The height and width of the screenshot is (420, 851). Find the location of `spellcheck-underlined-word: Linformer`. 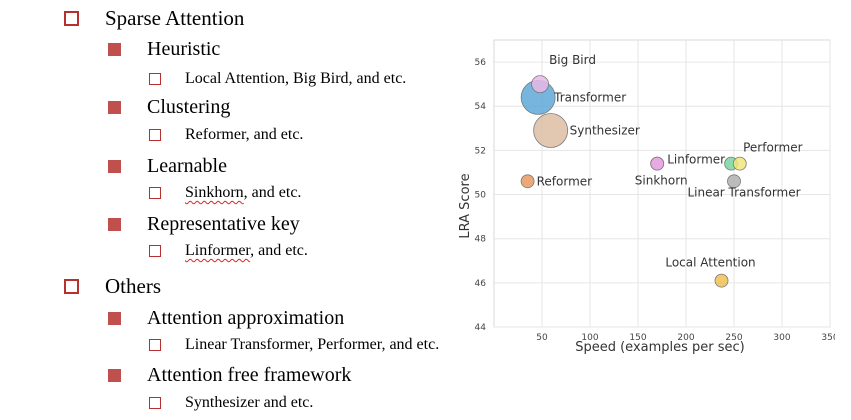

spellcheck-underlined-word: Linformer is located at coordinates (218, 250).